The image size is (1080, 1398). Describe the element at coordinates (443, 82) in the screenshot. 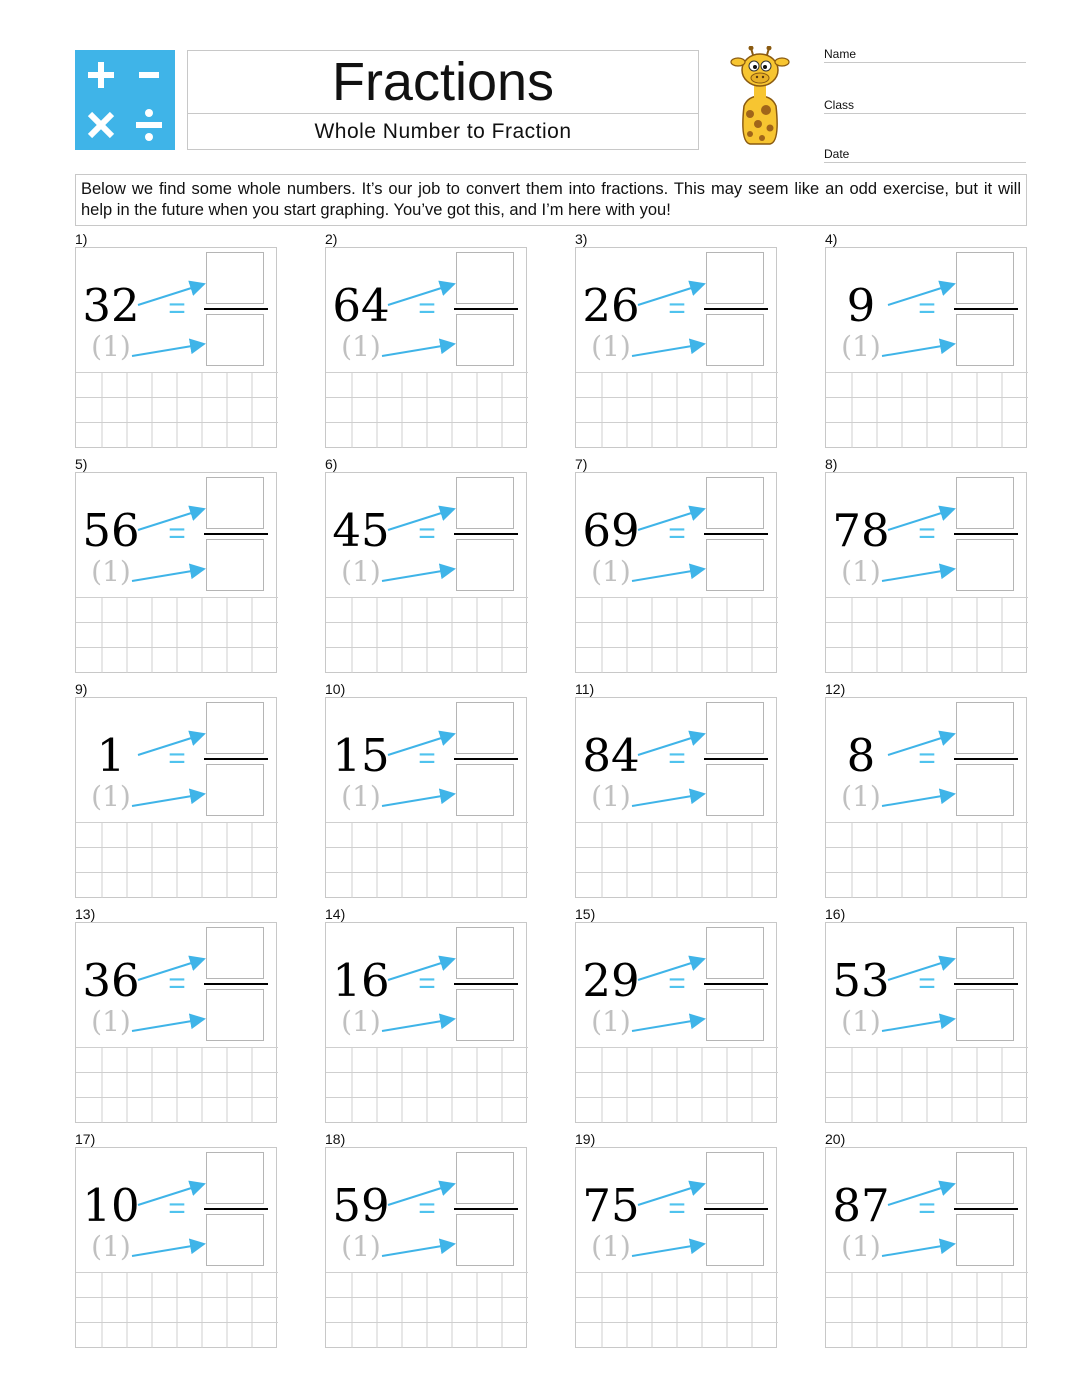

I see `page-title: Fractions` at that location.